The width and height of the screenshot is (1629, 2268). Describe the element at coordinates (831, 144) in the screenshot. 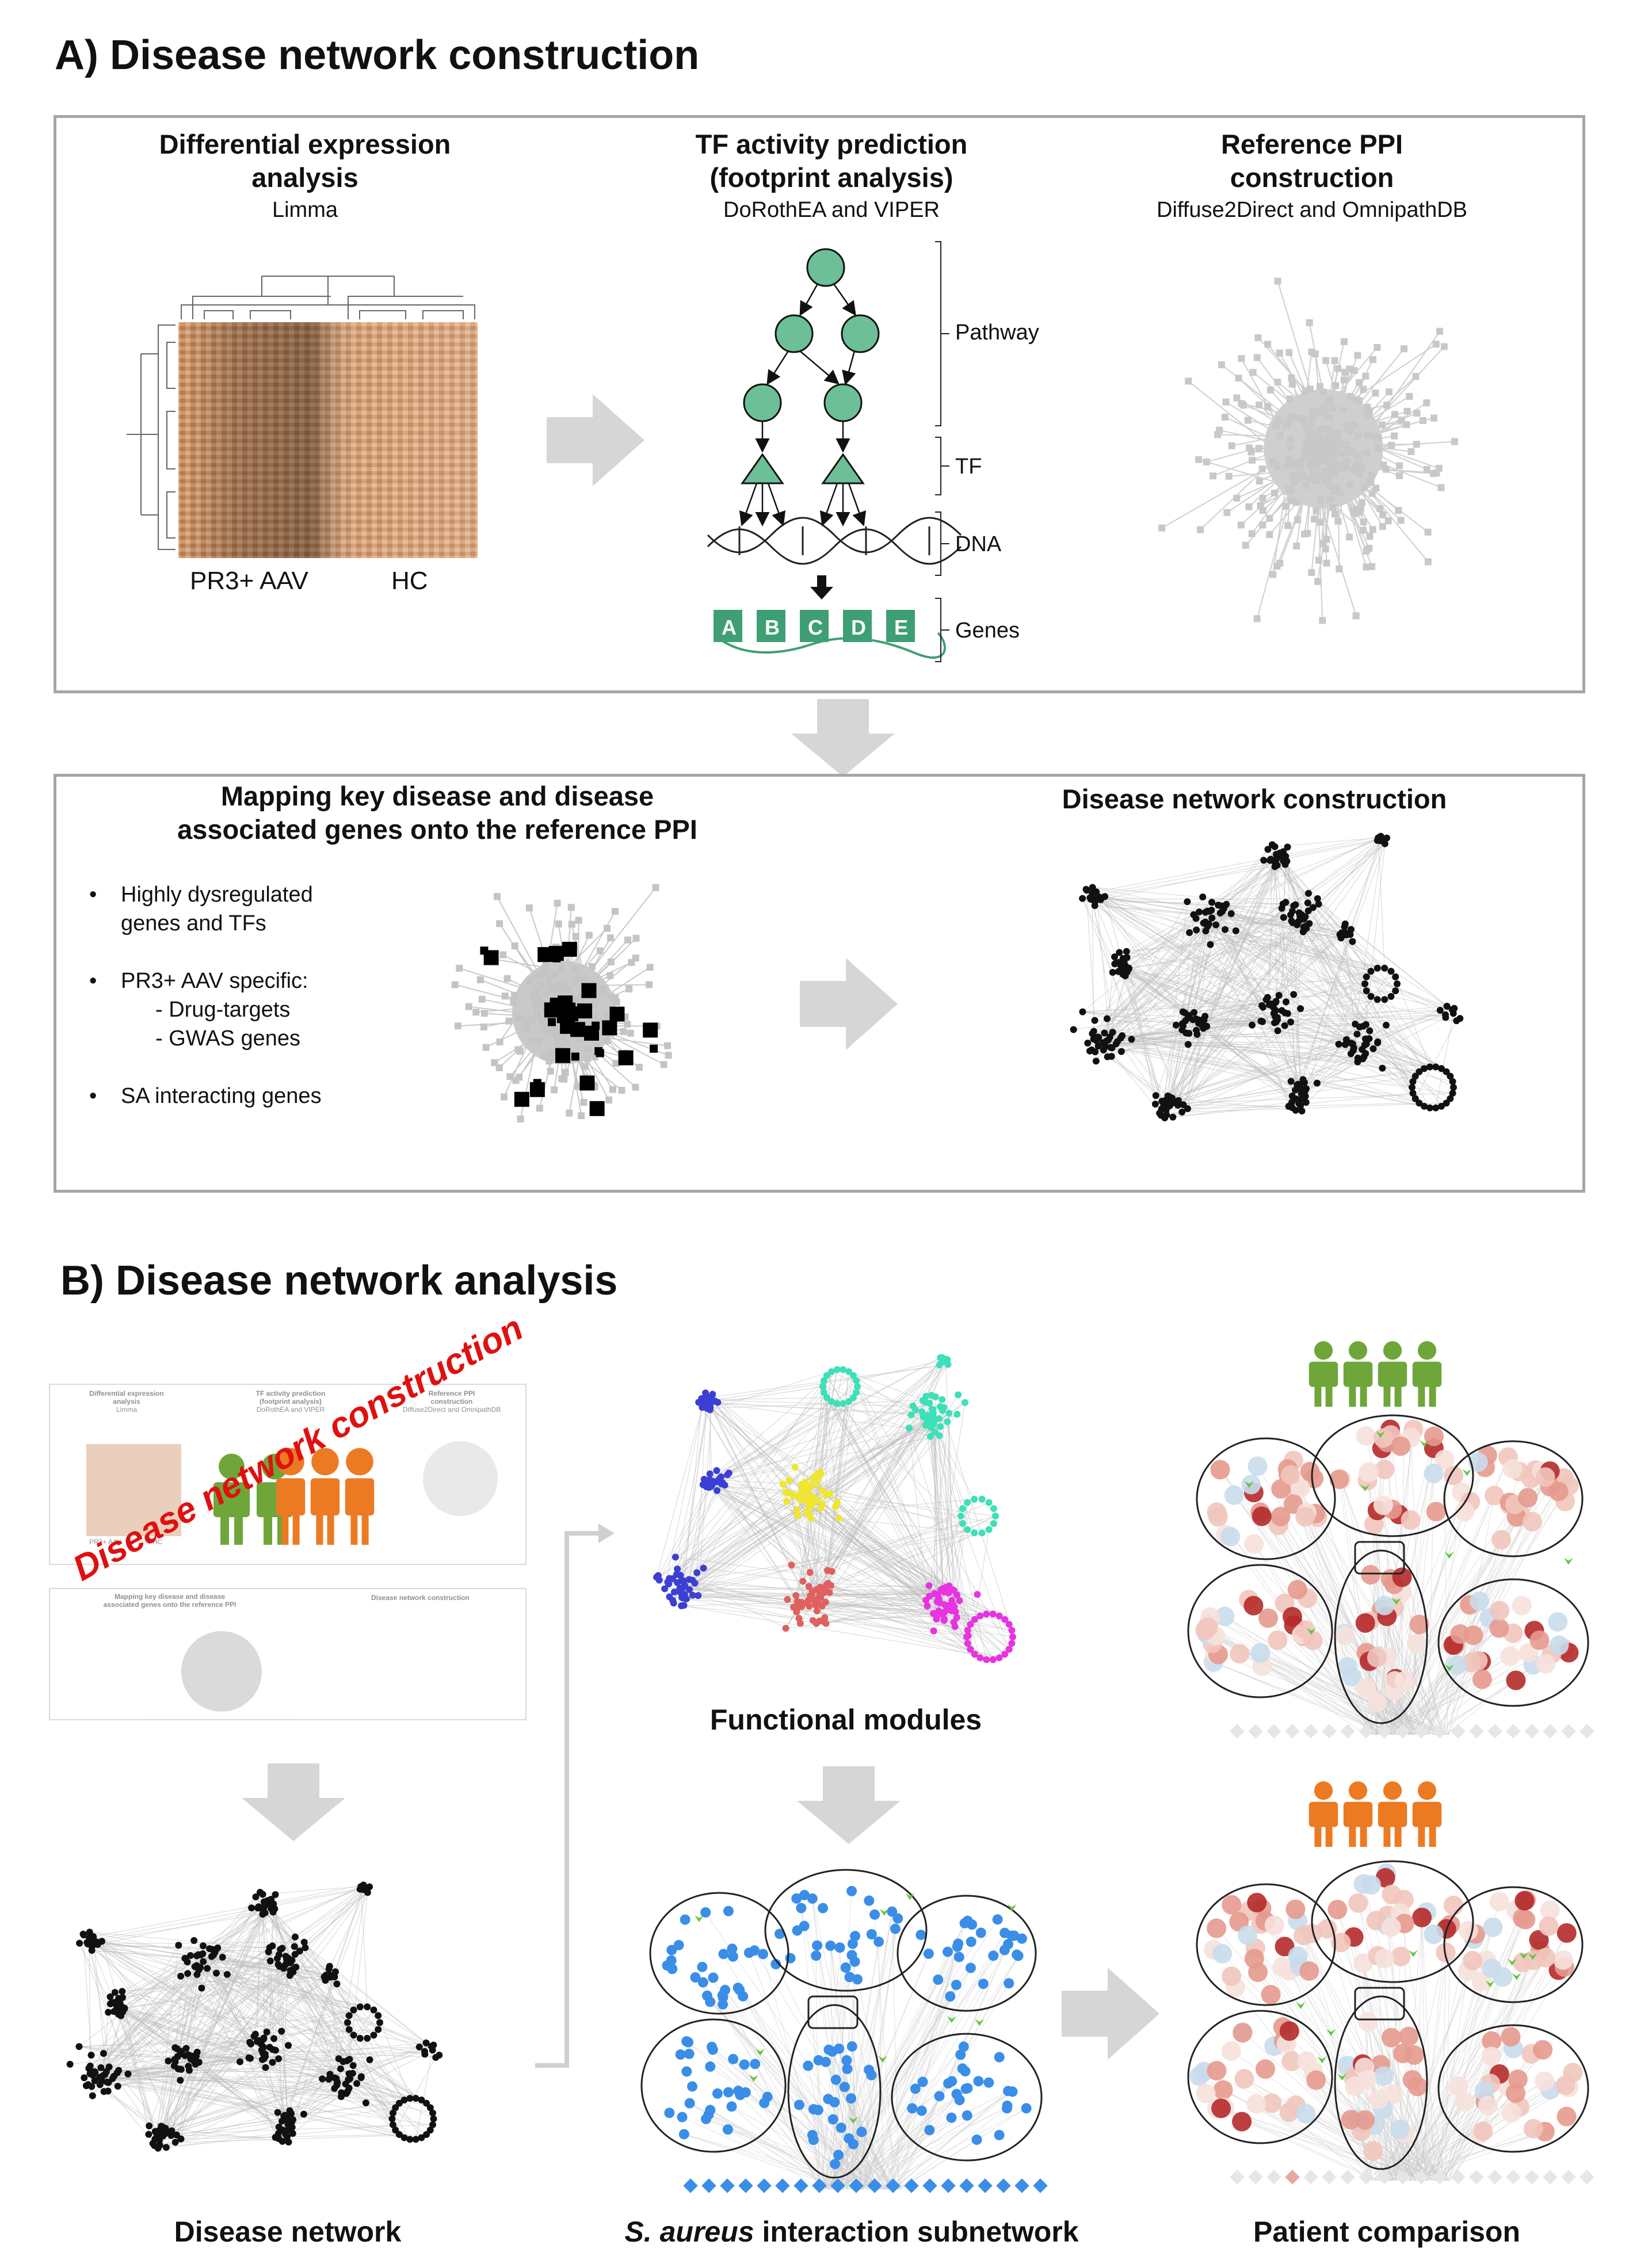

I see `tf-title-line1: TF activity prediction` at that location.